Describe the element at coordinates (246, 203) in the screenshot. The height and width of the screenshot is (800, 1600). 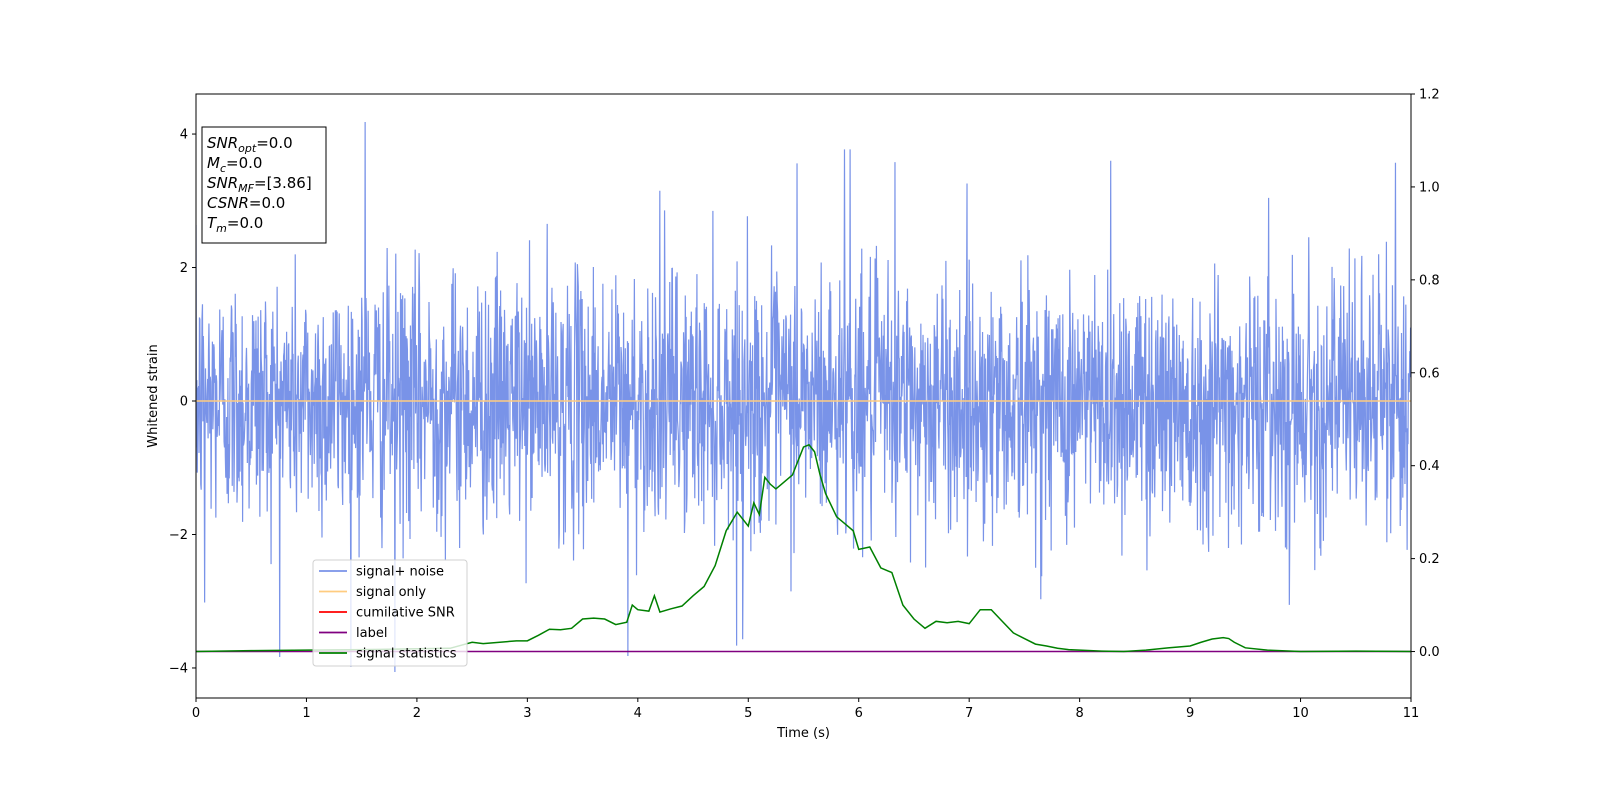
I see `annotation-line: CSNR=0.0` at that location.